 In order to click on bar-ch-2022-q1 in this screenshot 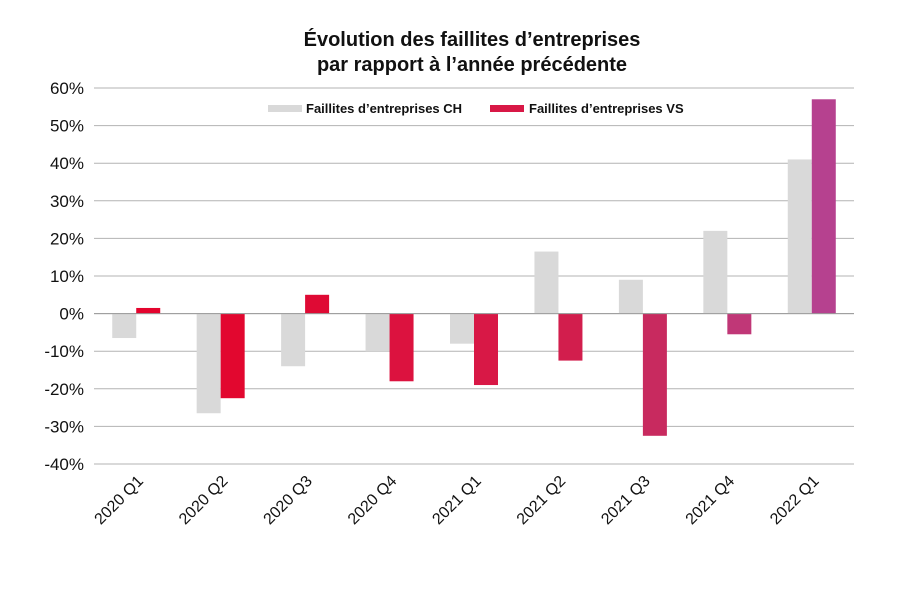, I will do `click(799, 236)`.